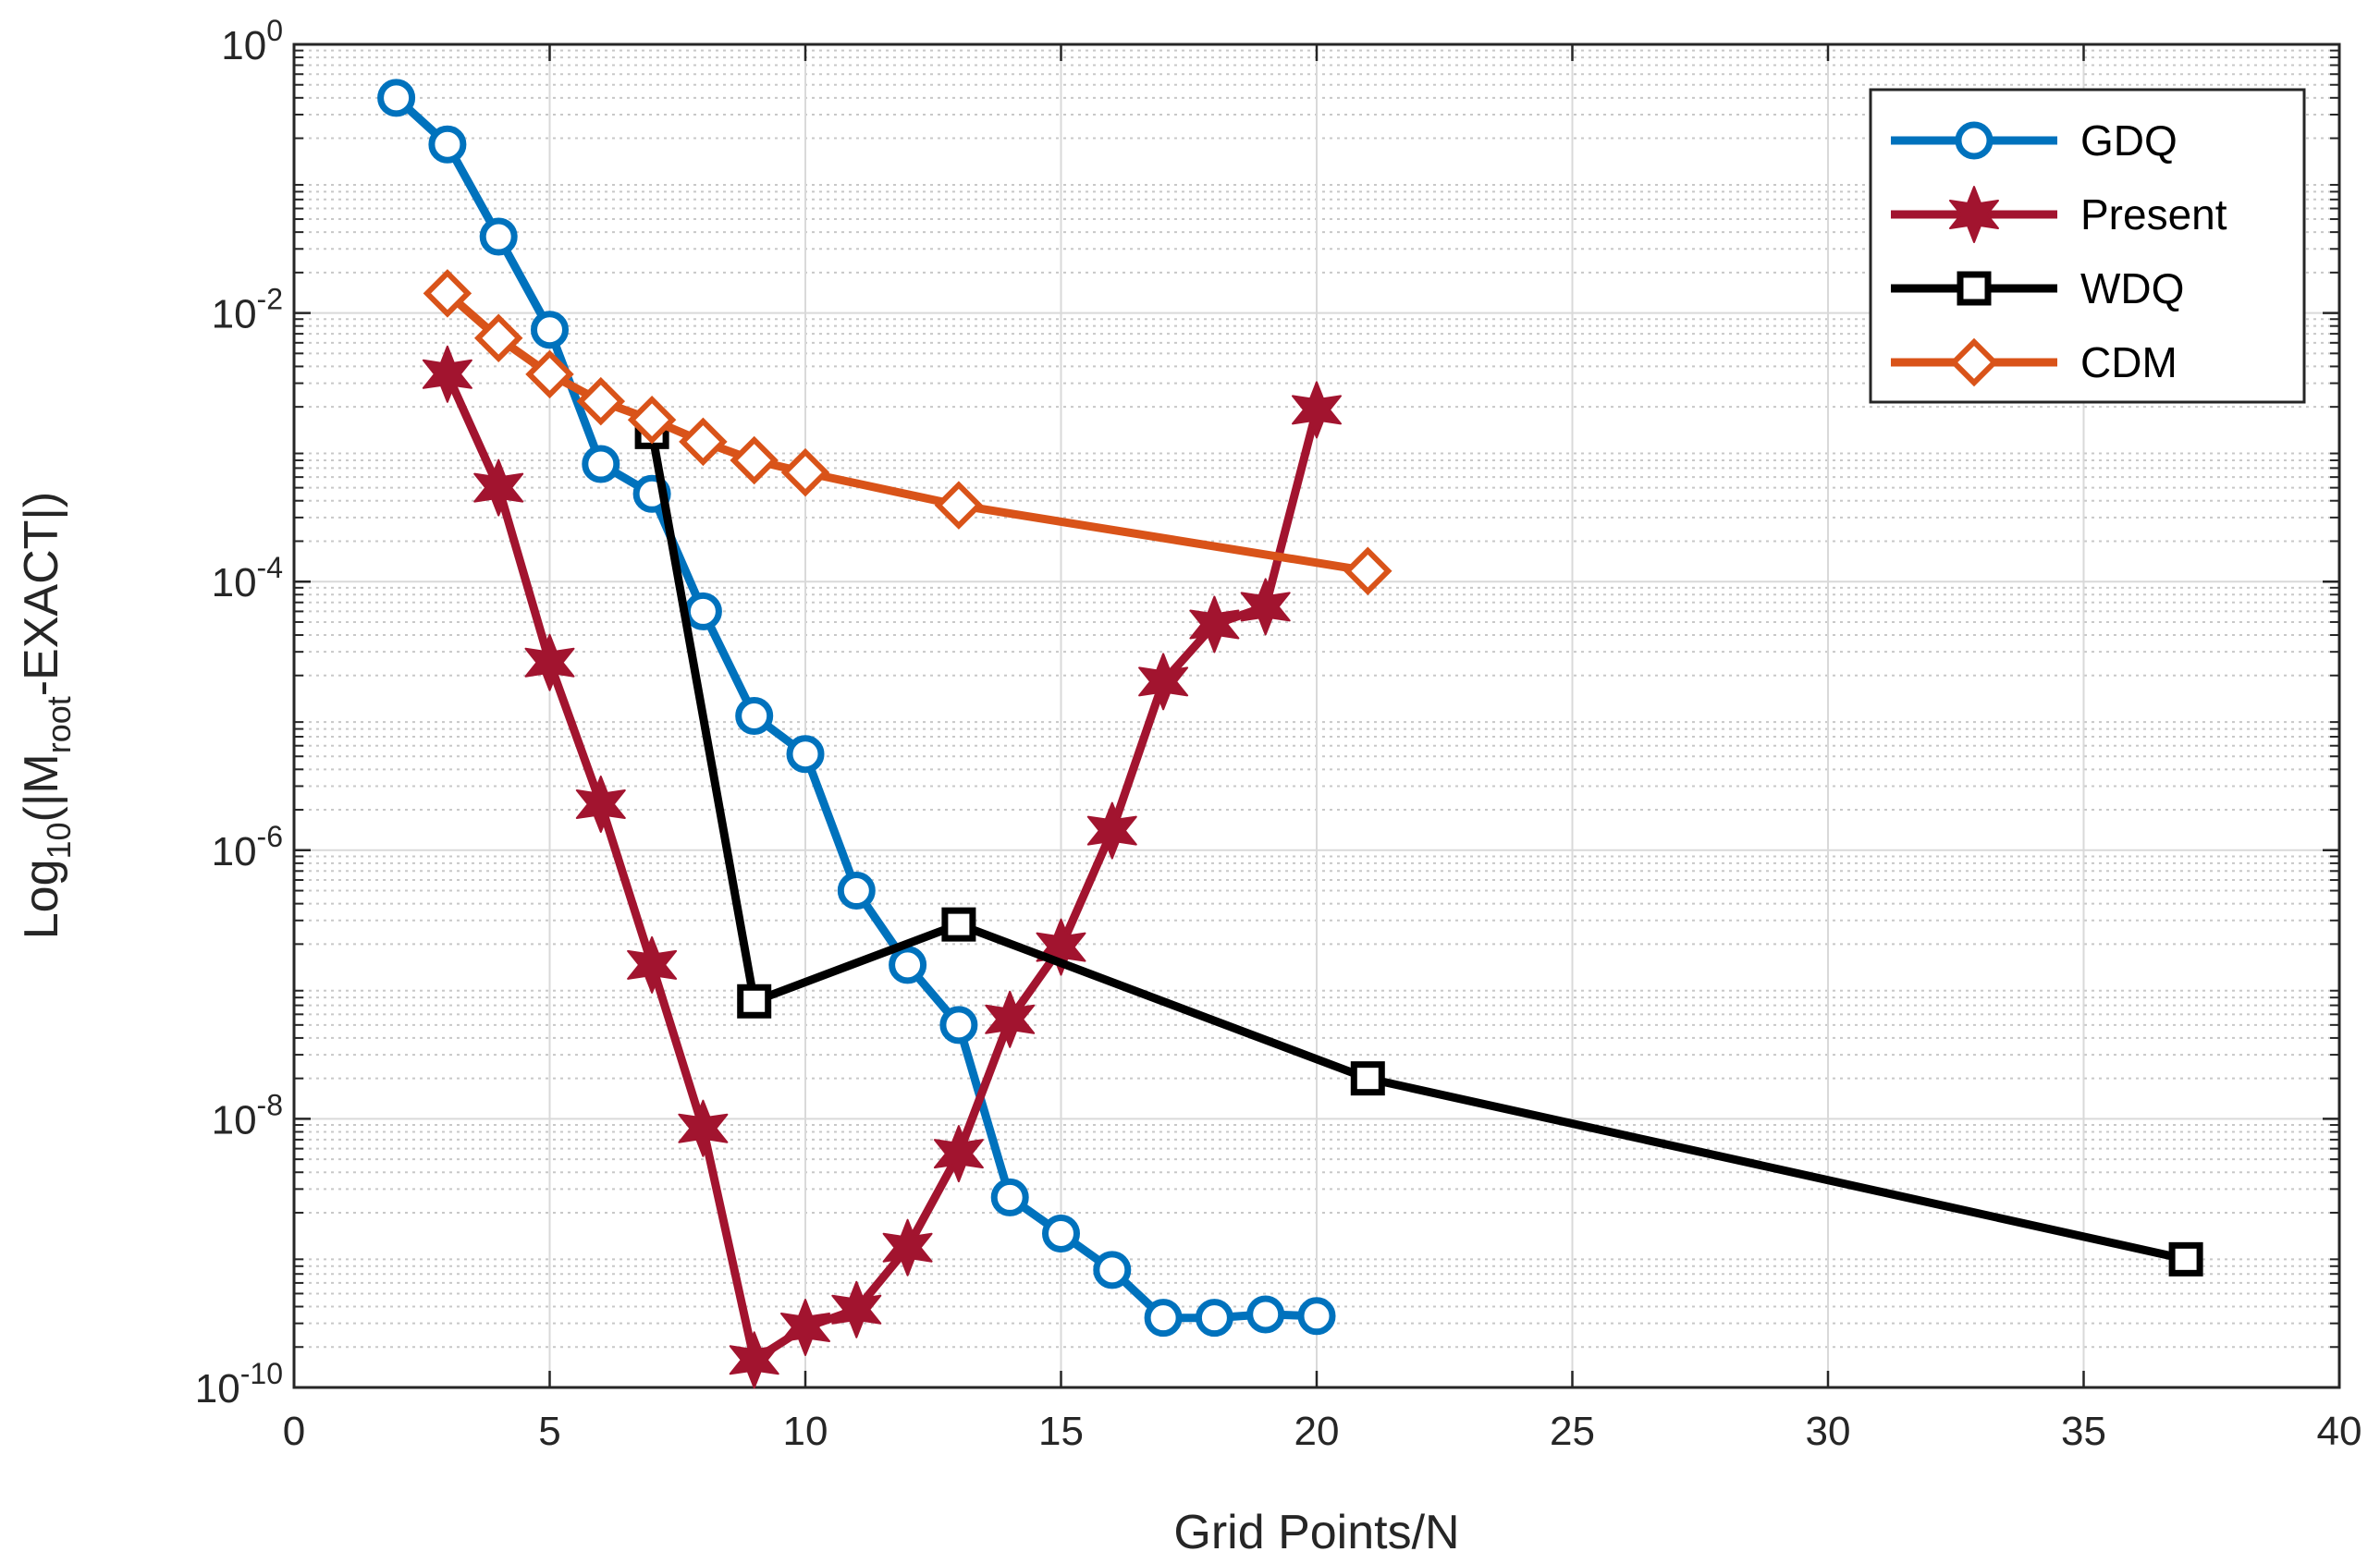 The height and width of the screenshot is (1564, 2380). I want to click on y-tick-label: 10⁻², so click(247, 310).